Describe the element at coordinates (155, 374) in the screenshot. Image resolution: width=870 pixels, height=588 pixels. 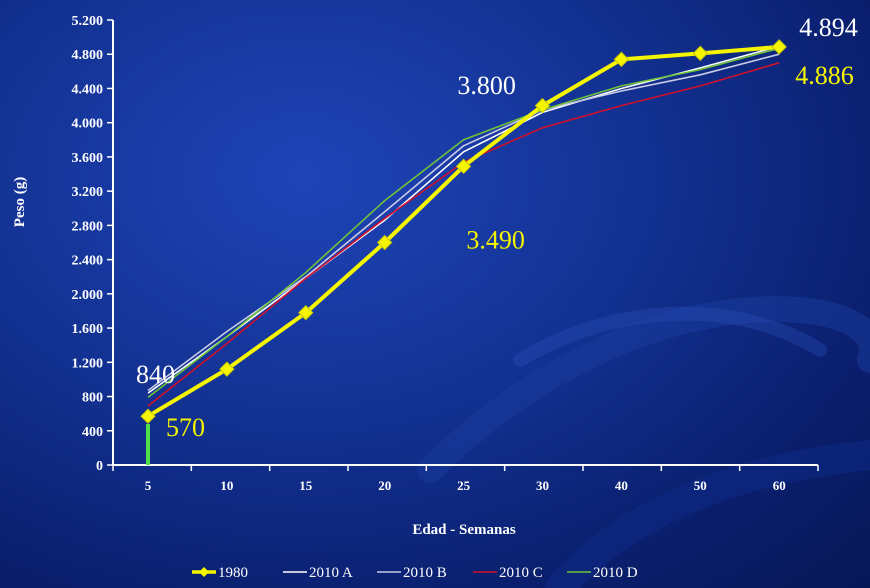
I see `annotation-label: 840` at that location.